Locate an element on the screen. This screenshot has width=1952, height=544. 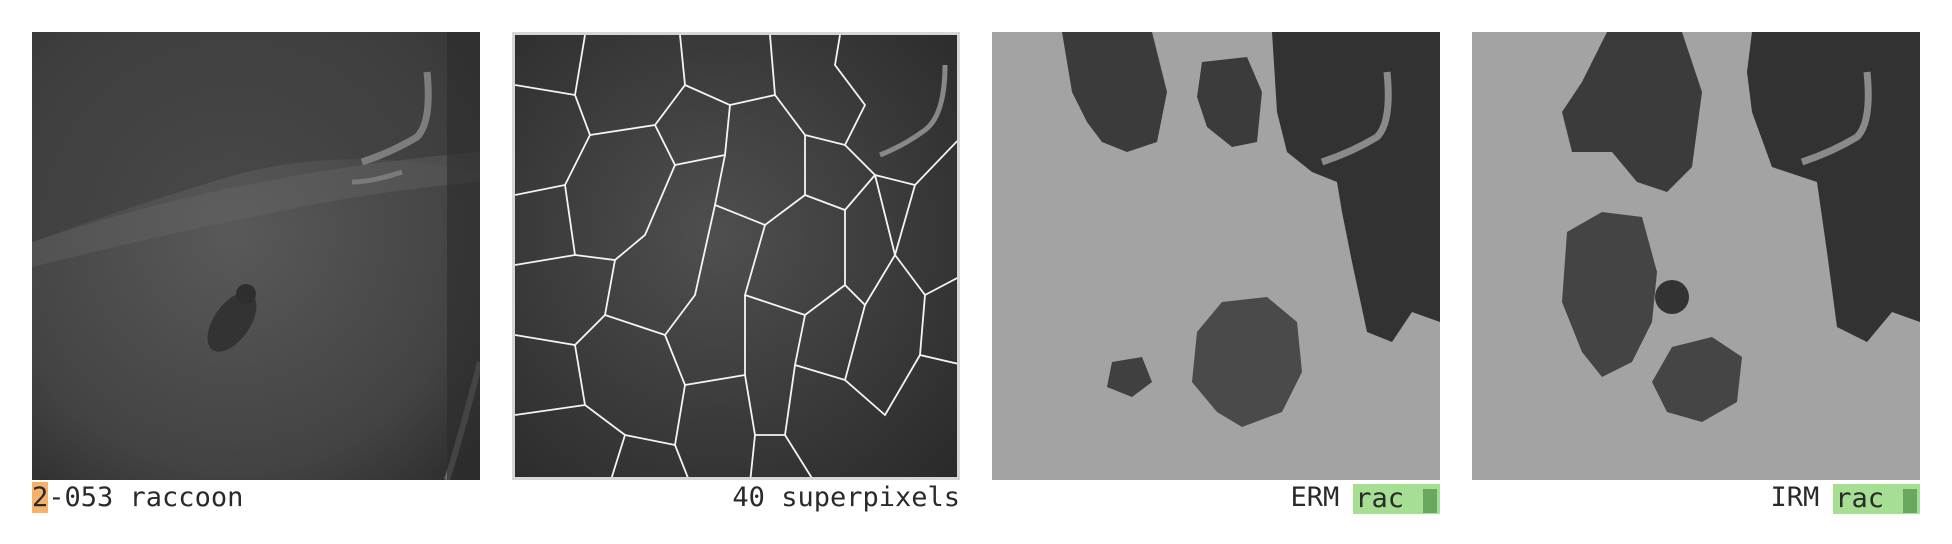
image-index-highlight: 2 is located at coordinates (40, 497).